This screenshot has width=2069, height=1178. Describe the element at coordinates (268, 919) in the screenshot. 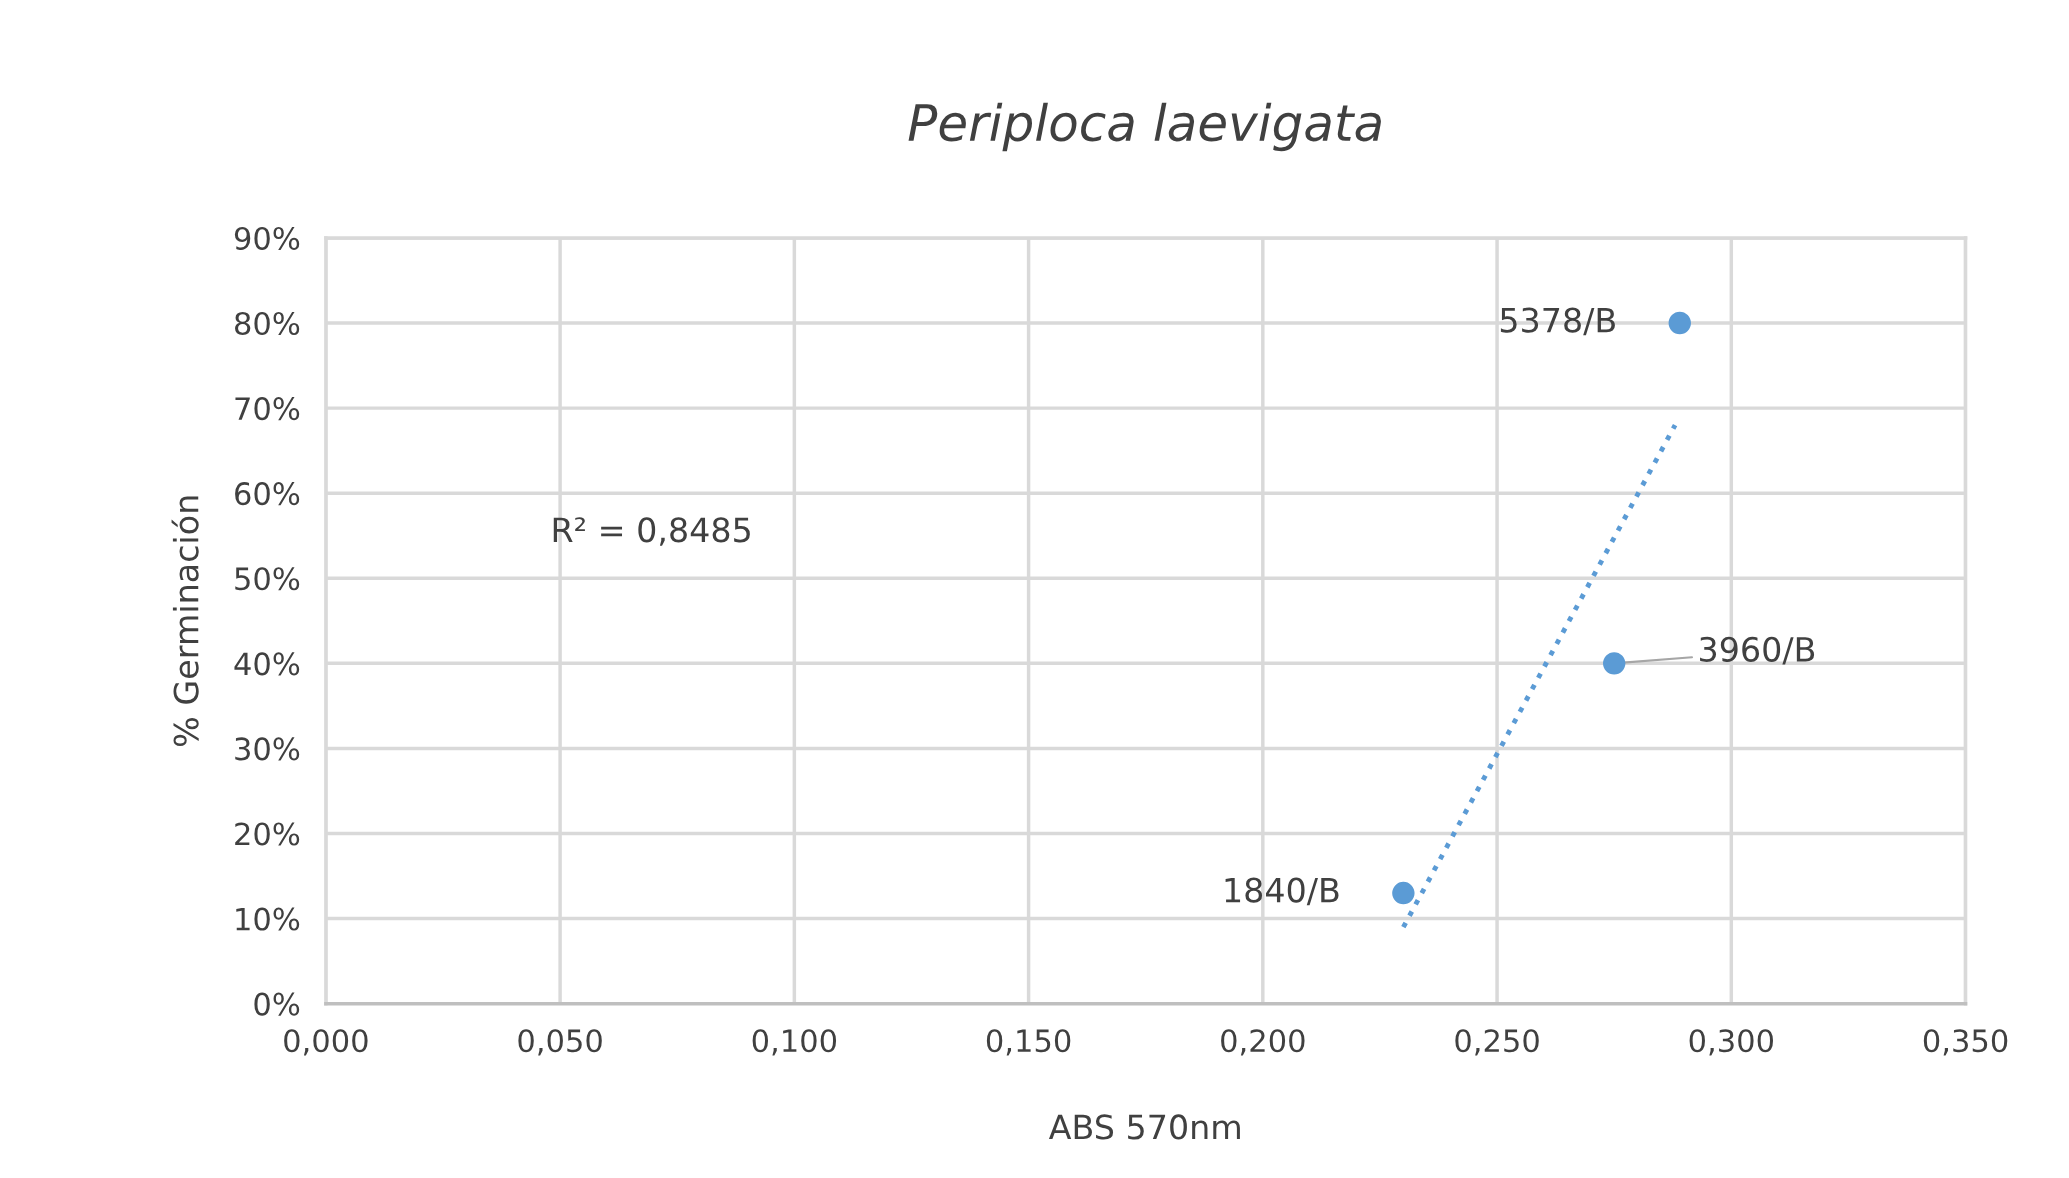

I see `y-tick-label: 10%` at that location.